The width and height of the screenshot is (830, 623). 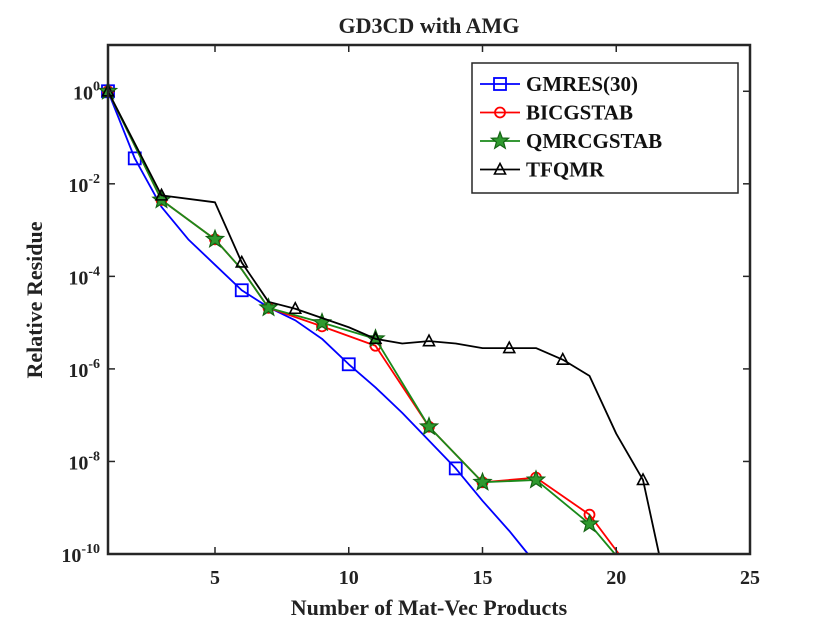 I want to click on legend-label: QMRCGSTAB, so click(x=594, y=141).